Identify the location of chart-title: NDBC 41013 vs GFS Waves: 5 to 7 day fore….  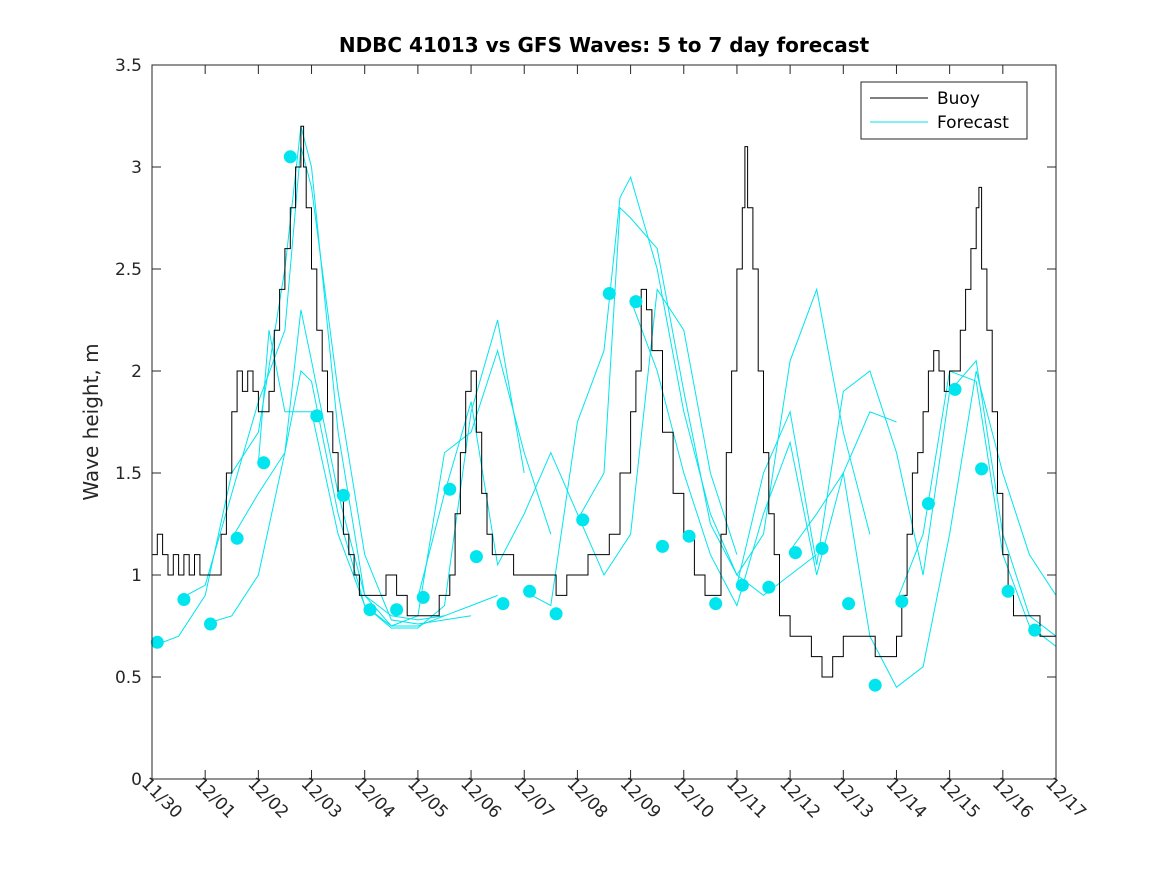
(604, 45).